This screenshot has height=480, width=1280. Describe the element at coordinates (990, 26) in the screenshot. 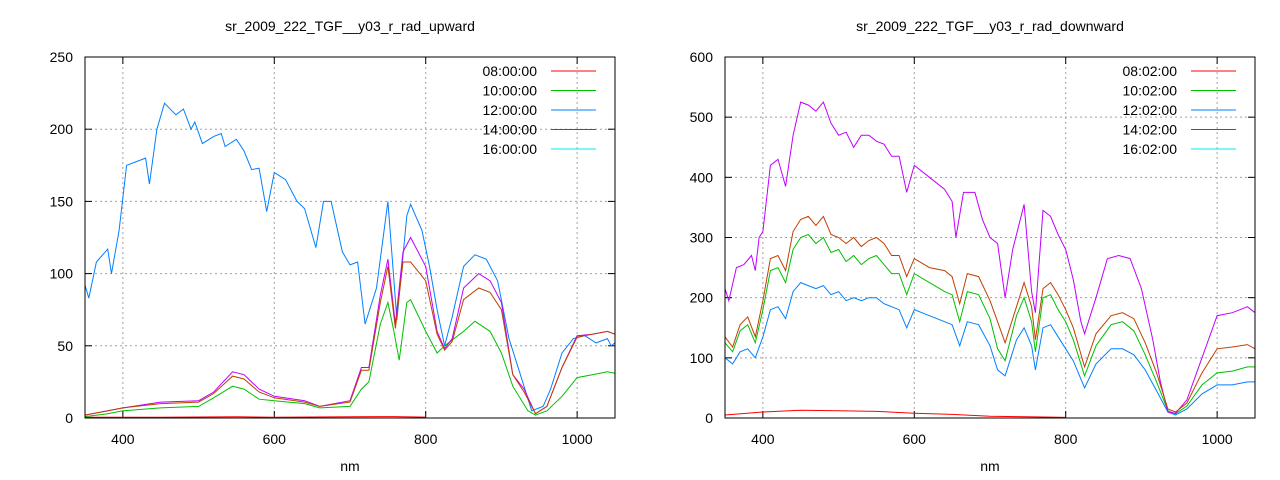

I see `chart-title: sr_2009_222_TGF__y03_r_rad_downward` at that location.